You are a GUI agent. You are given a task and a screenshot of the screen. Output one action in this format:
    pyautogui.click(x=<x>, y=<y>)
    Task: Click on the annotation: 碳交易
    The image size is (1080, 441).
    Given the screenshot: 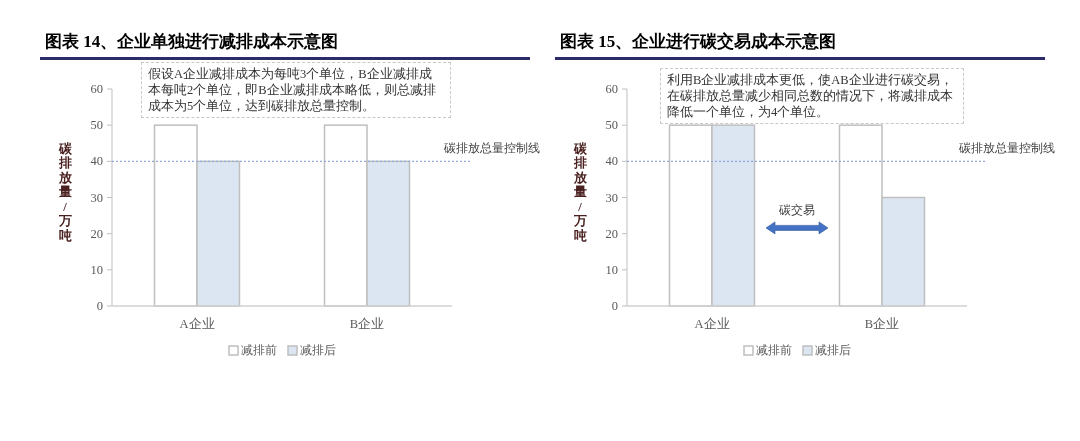 What is the action you would take?
    pyautogui.click(x=797, y=209)
    